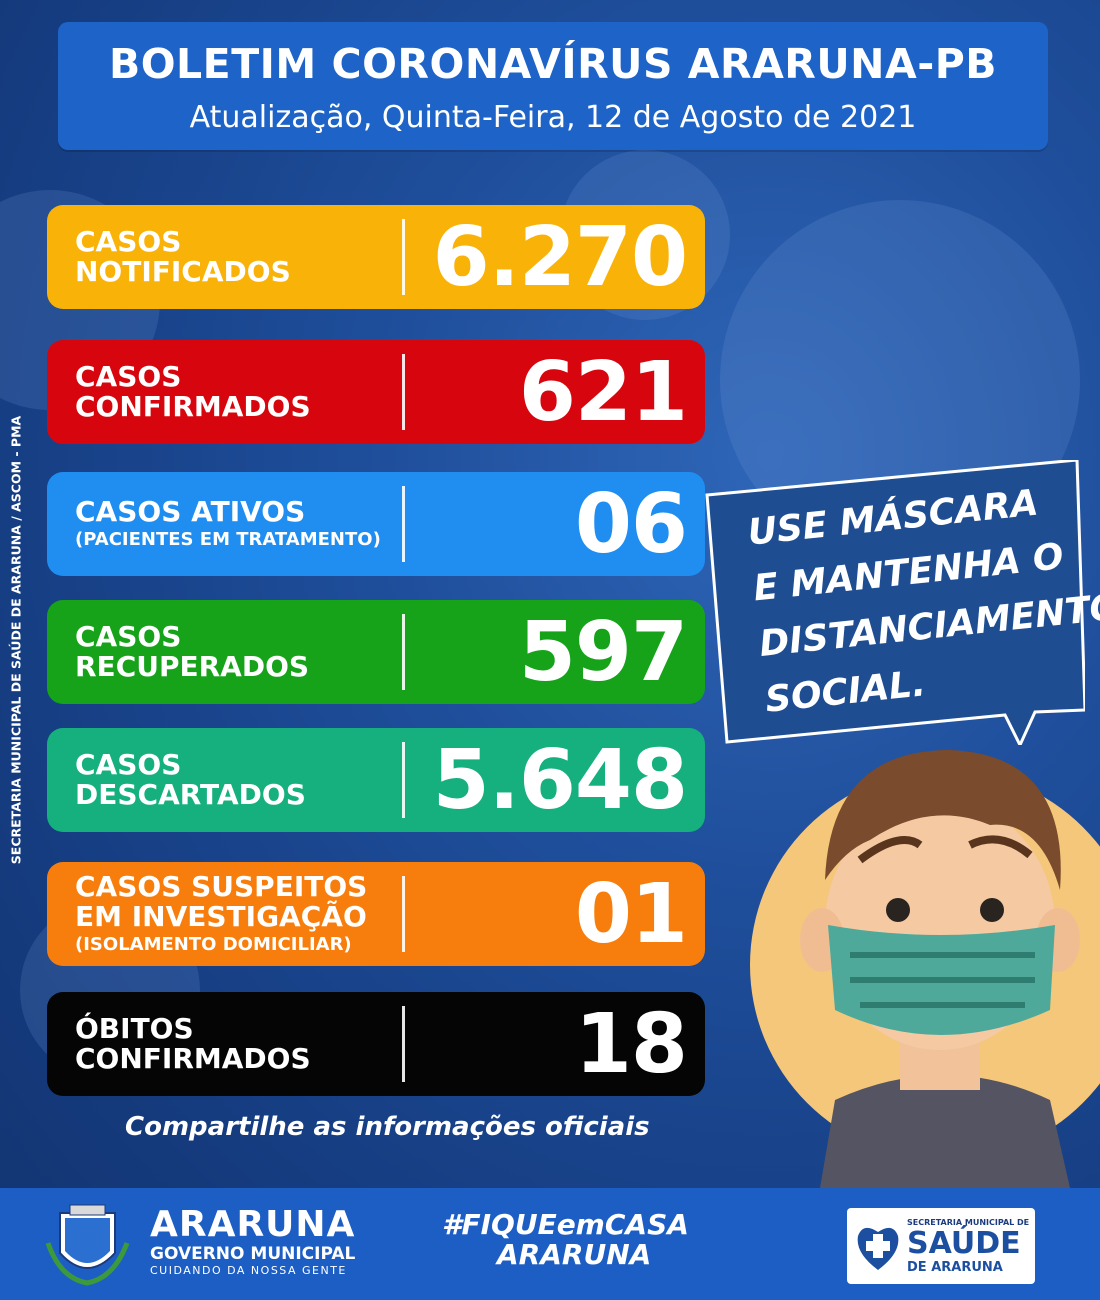 This screenshot has width=1100, height=1300. What do you see at coordinates (603, 652) in the screenshot?
I see `card-value: 597` at bounding box center [603, 652].